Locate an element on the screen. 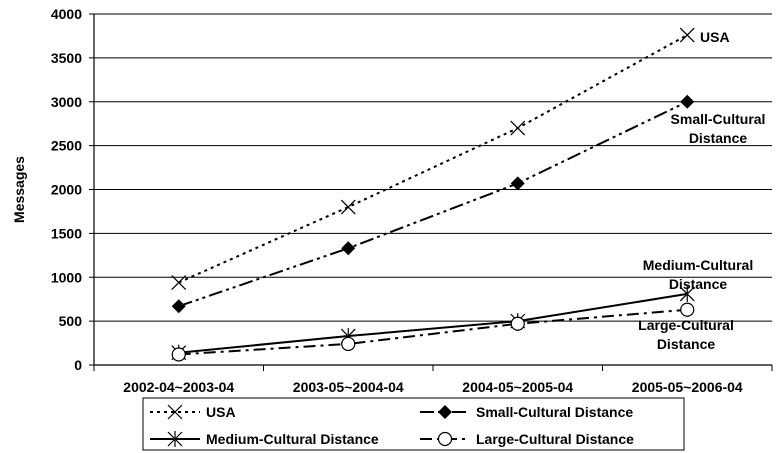 Image resolution: width=777 pixels, height=453 pixels. y-tick-label: 3500 is located at coordinates (66, 58).